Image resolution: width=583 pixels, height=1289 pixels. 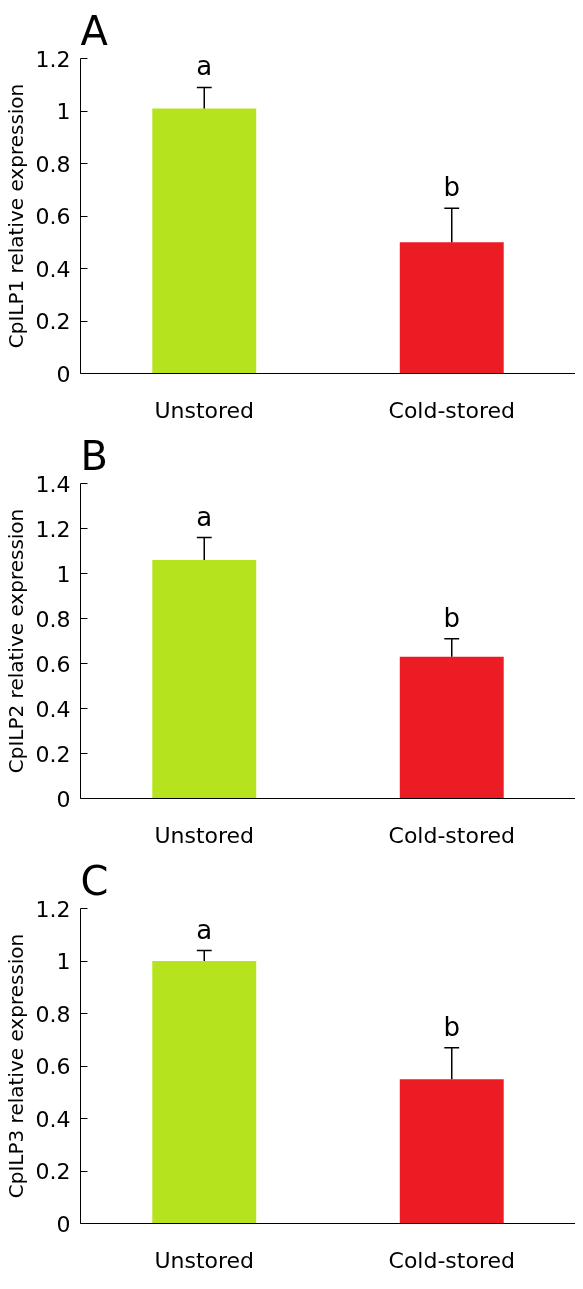 I want to click on y-tick-label: 1.4, so click(x=53, y=484).